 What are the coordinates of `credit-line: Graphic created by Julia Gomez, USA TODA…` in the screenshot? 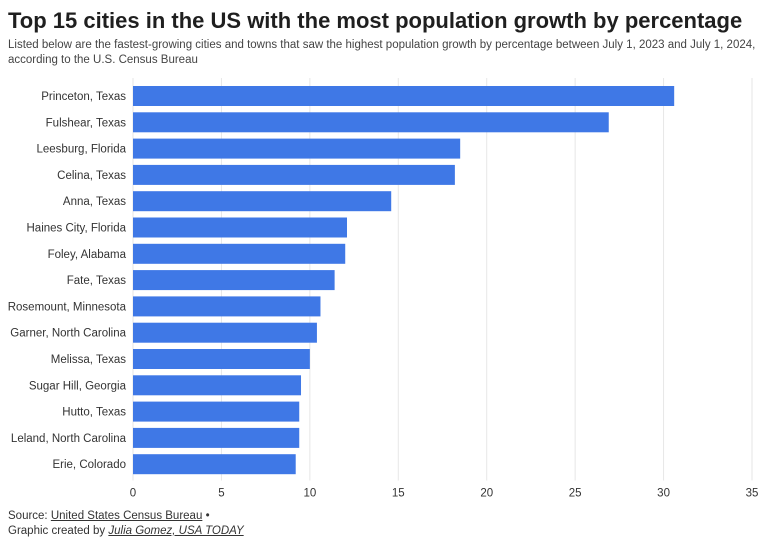 It's located at (126, 531).